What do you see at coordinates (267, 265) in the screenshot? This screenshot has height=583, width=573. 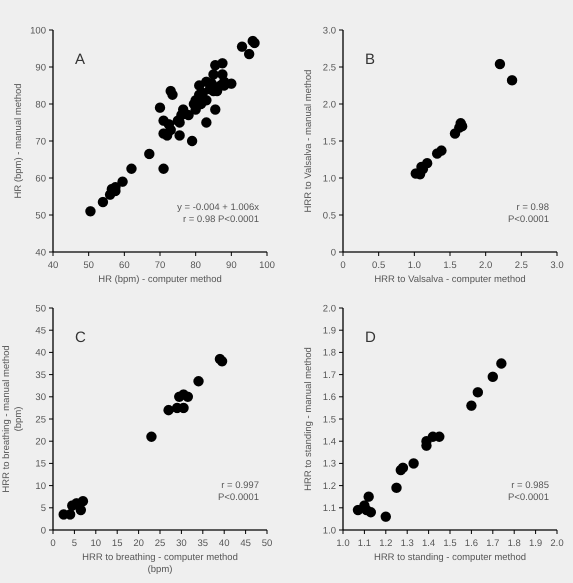 I see `x-tick-label: 100` at bounding box center [267, 265].